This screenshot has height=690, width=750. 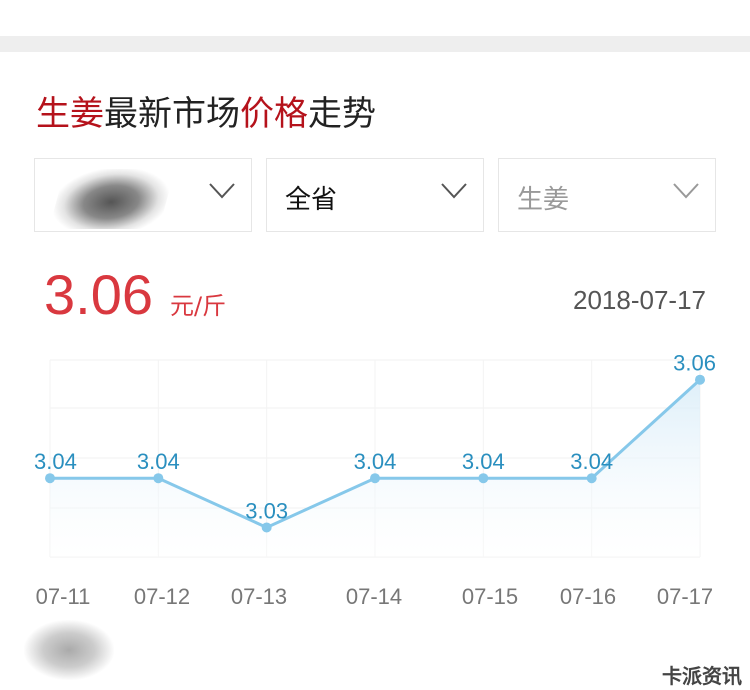 I want to click on select-value: 生姜, so click(x=543, y=200).